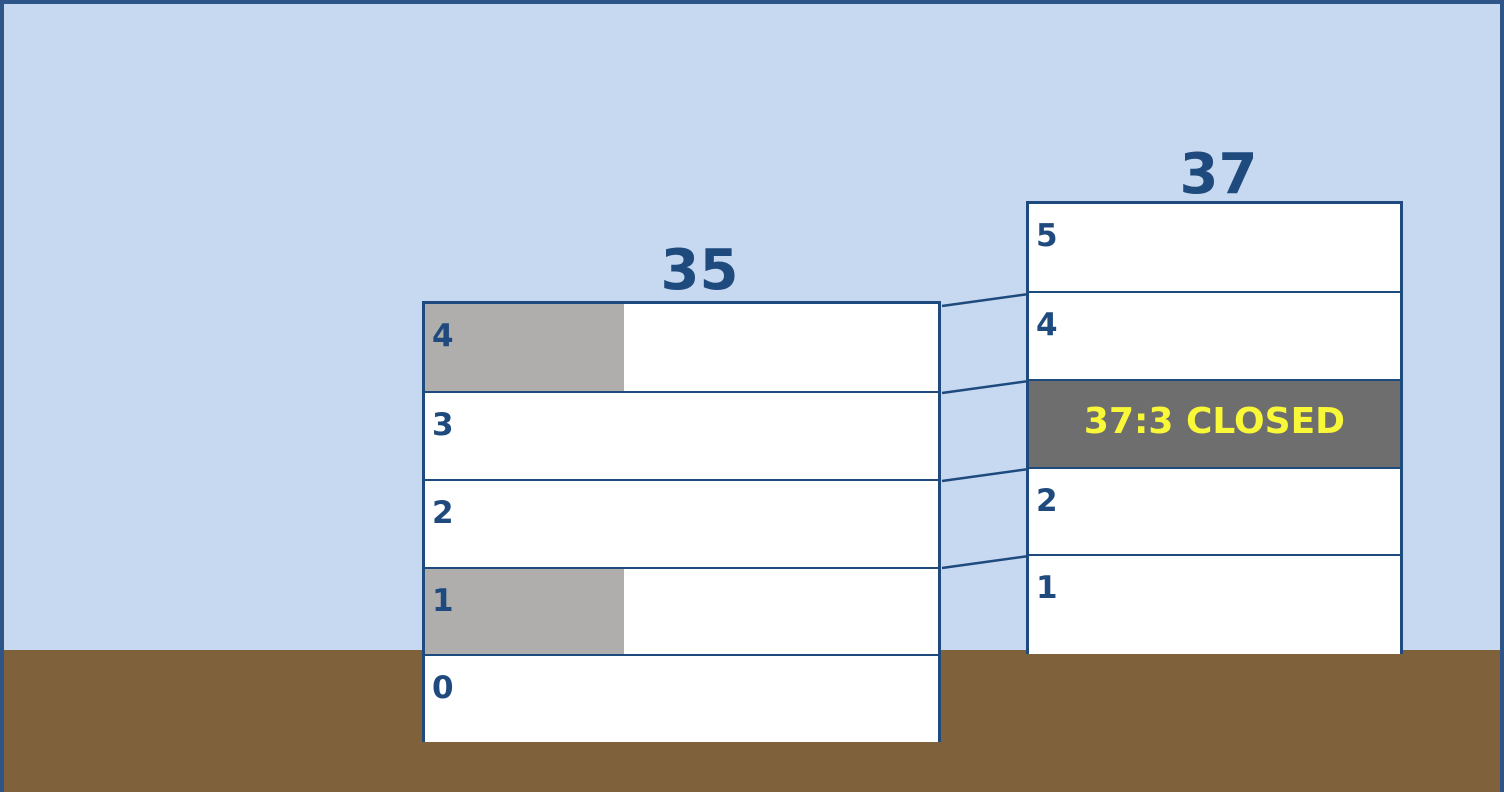 This screenshot has height=792, width=1504. I want to click on building-35-floor-0: 0, so click(681, 698).